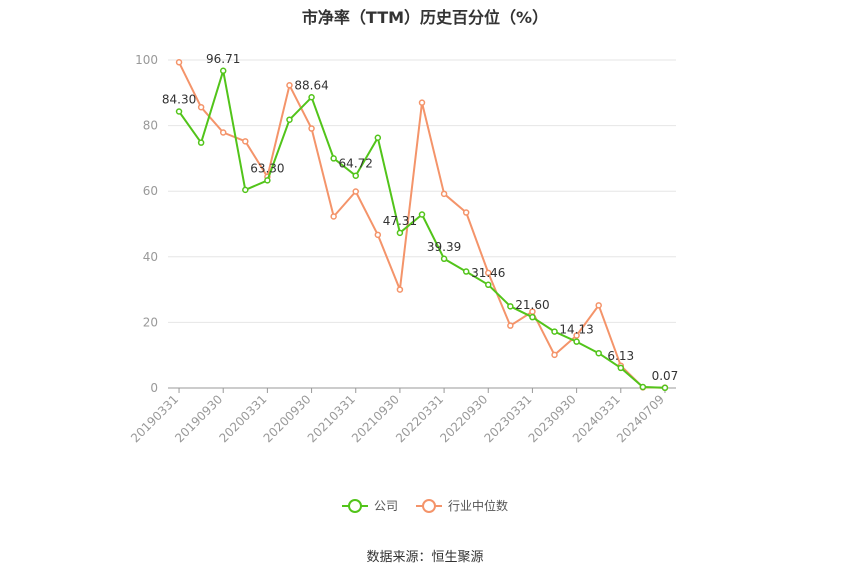  Describe the element at coordinates (425, 17) in the screenshot. I see `chart-title: 市净率（TTM）历史百分位（%）` at that location.